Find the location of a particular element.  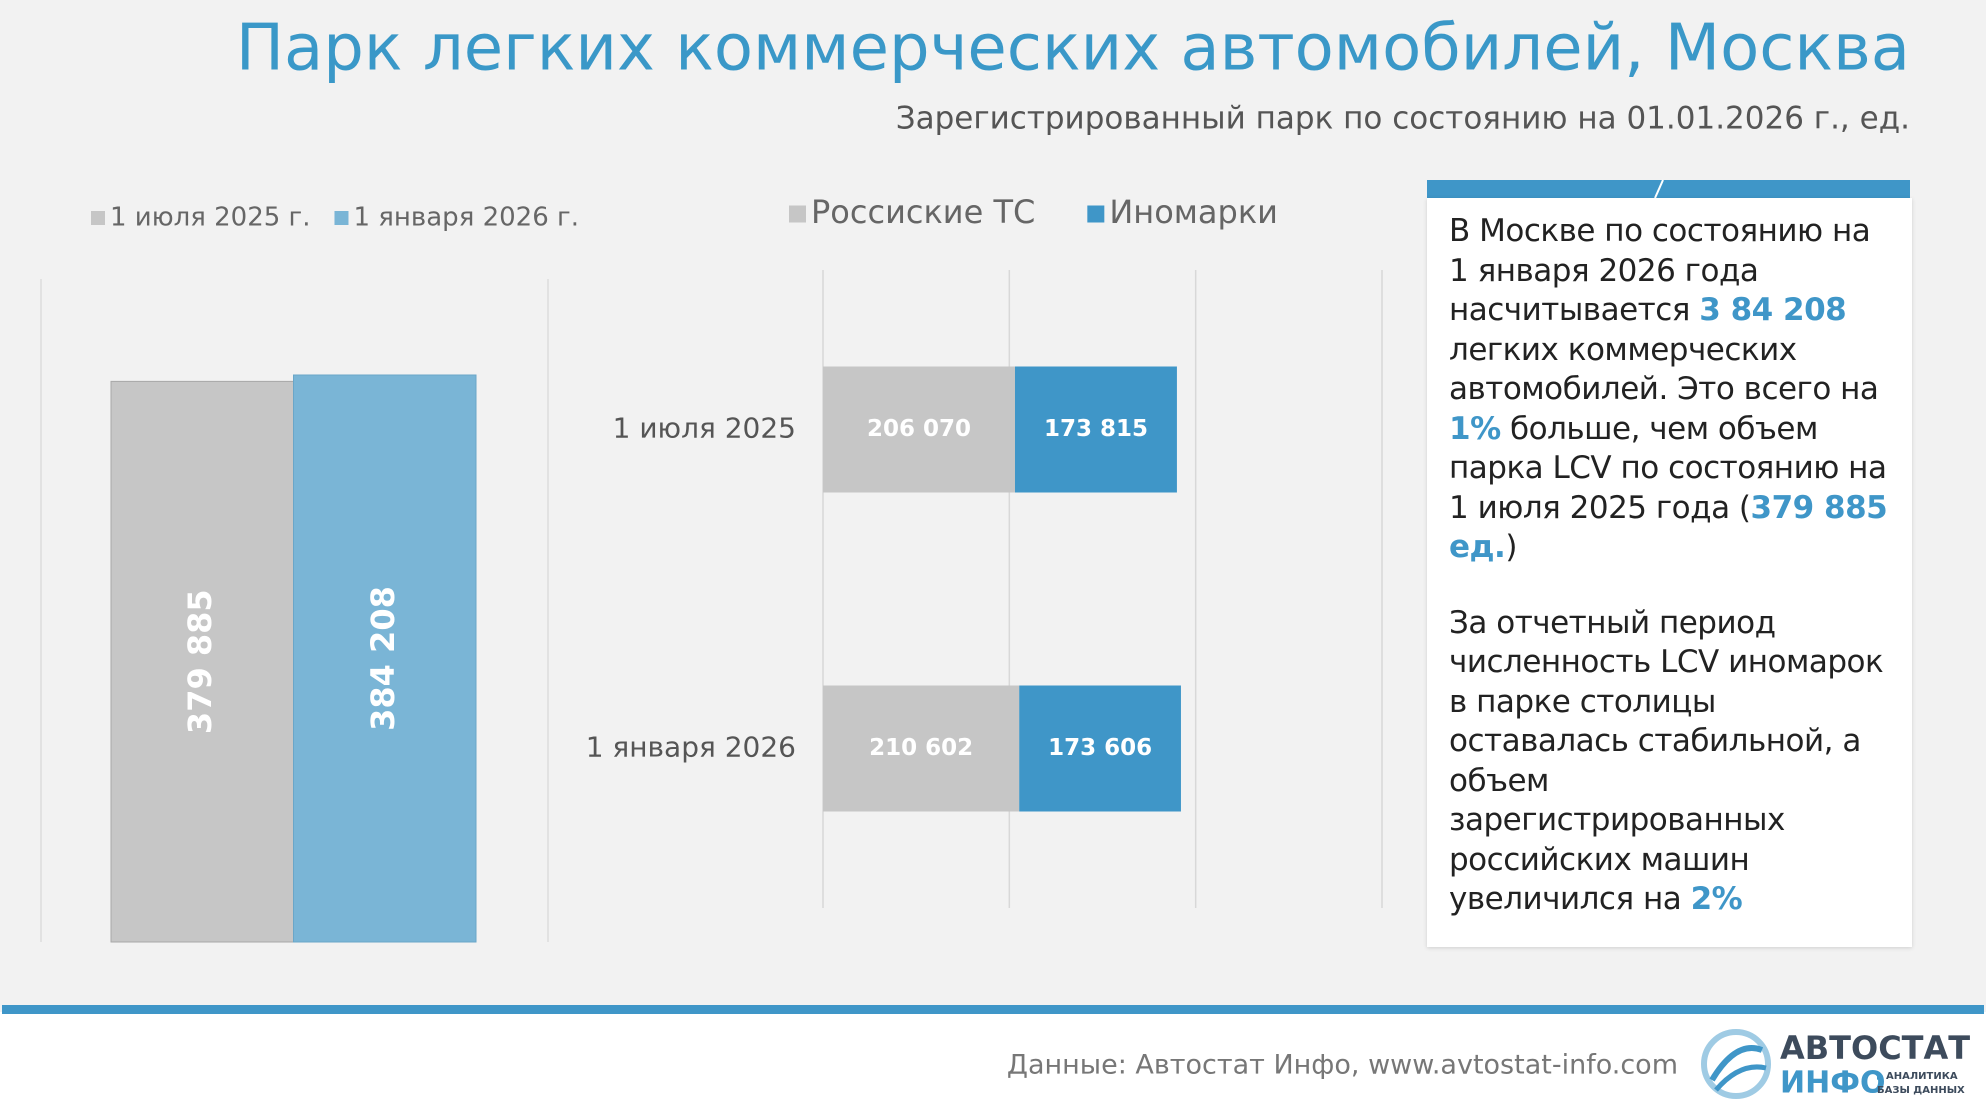

note-notch is located at coordinates (1659, 189).